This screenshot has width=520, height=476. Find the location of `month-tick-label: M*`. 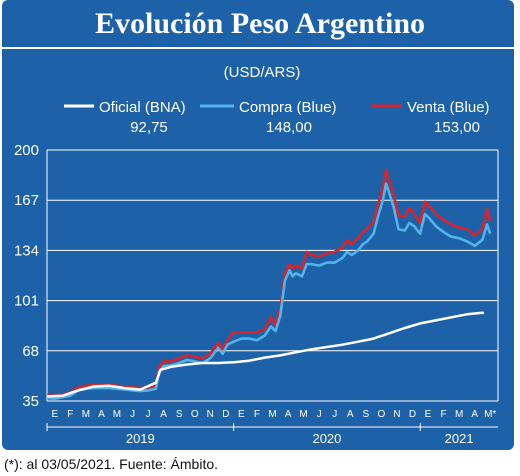

month-tick-label: M* is located at coordinates (490, 414).